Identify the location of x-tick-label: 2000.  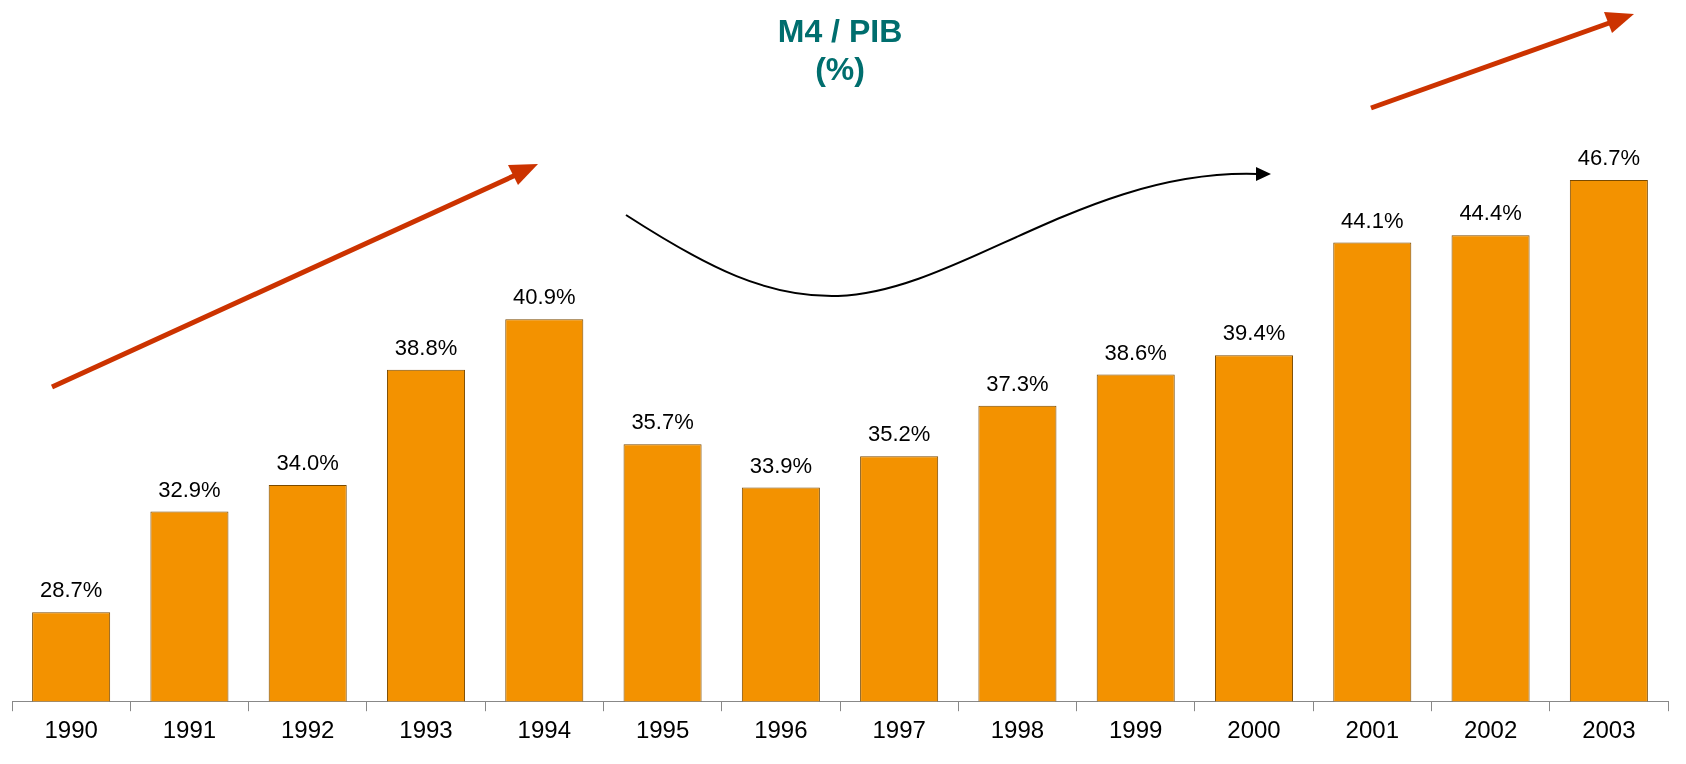
(1254, 730).